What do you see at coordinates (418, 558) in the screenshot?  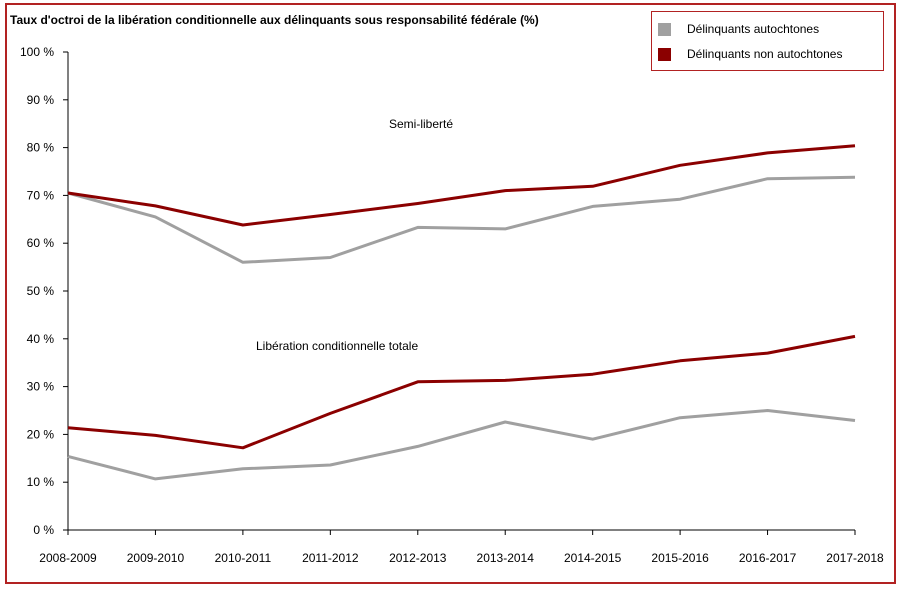 I see `x-tick-label: 2012-2013` at bounding box center [418, 558].